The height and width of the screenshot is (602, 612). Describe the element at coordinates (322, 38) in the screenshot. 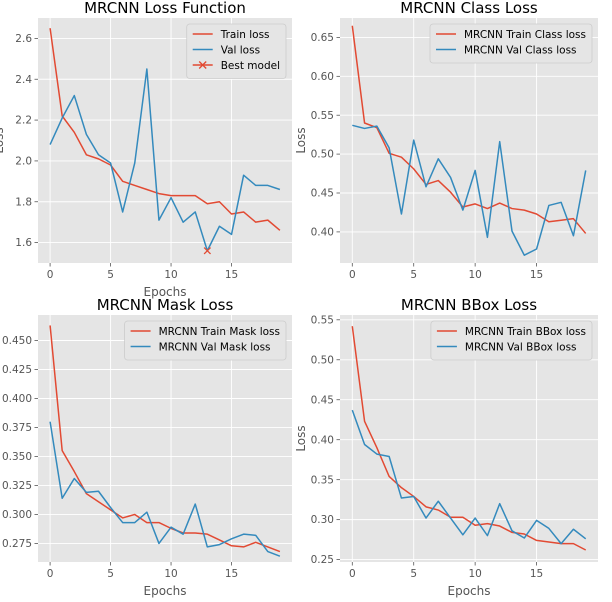

I see `y-tick-label: 0.65` at that location.